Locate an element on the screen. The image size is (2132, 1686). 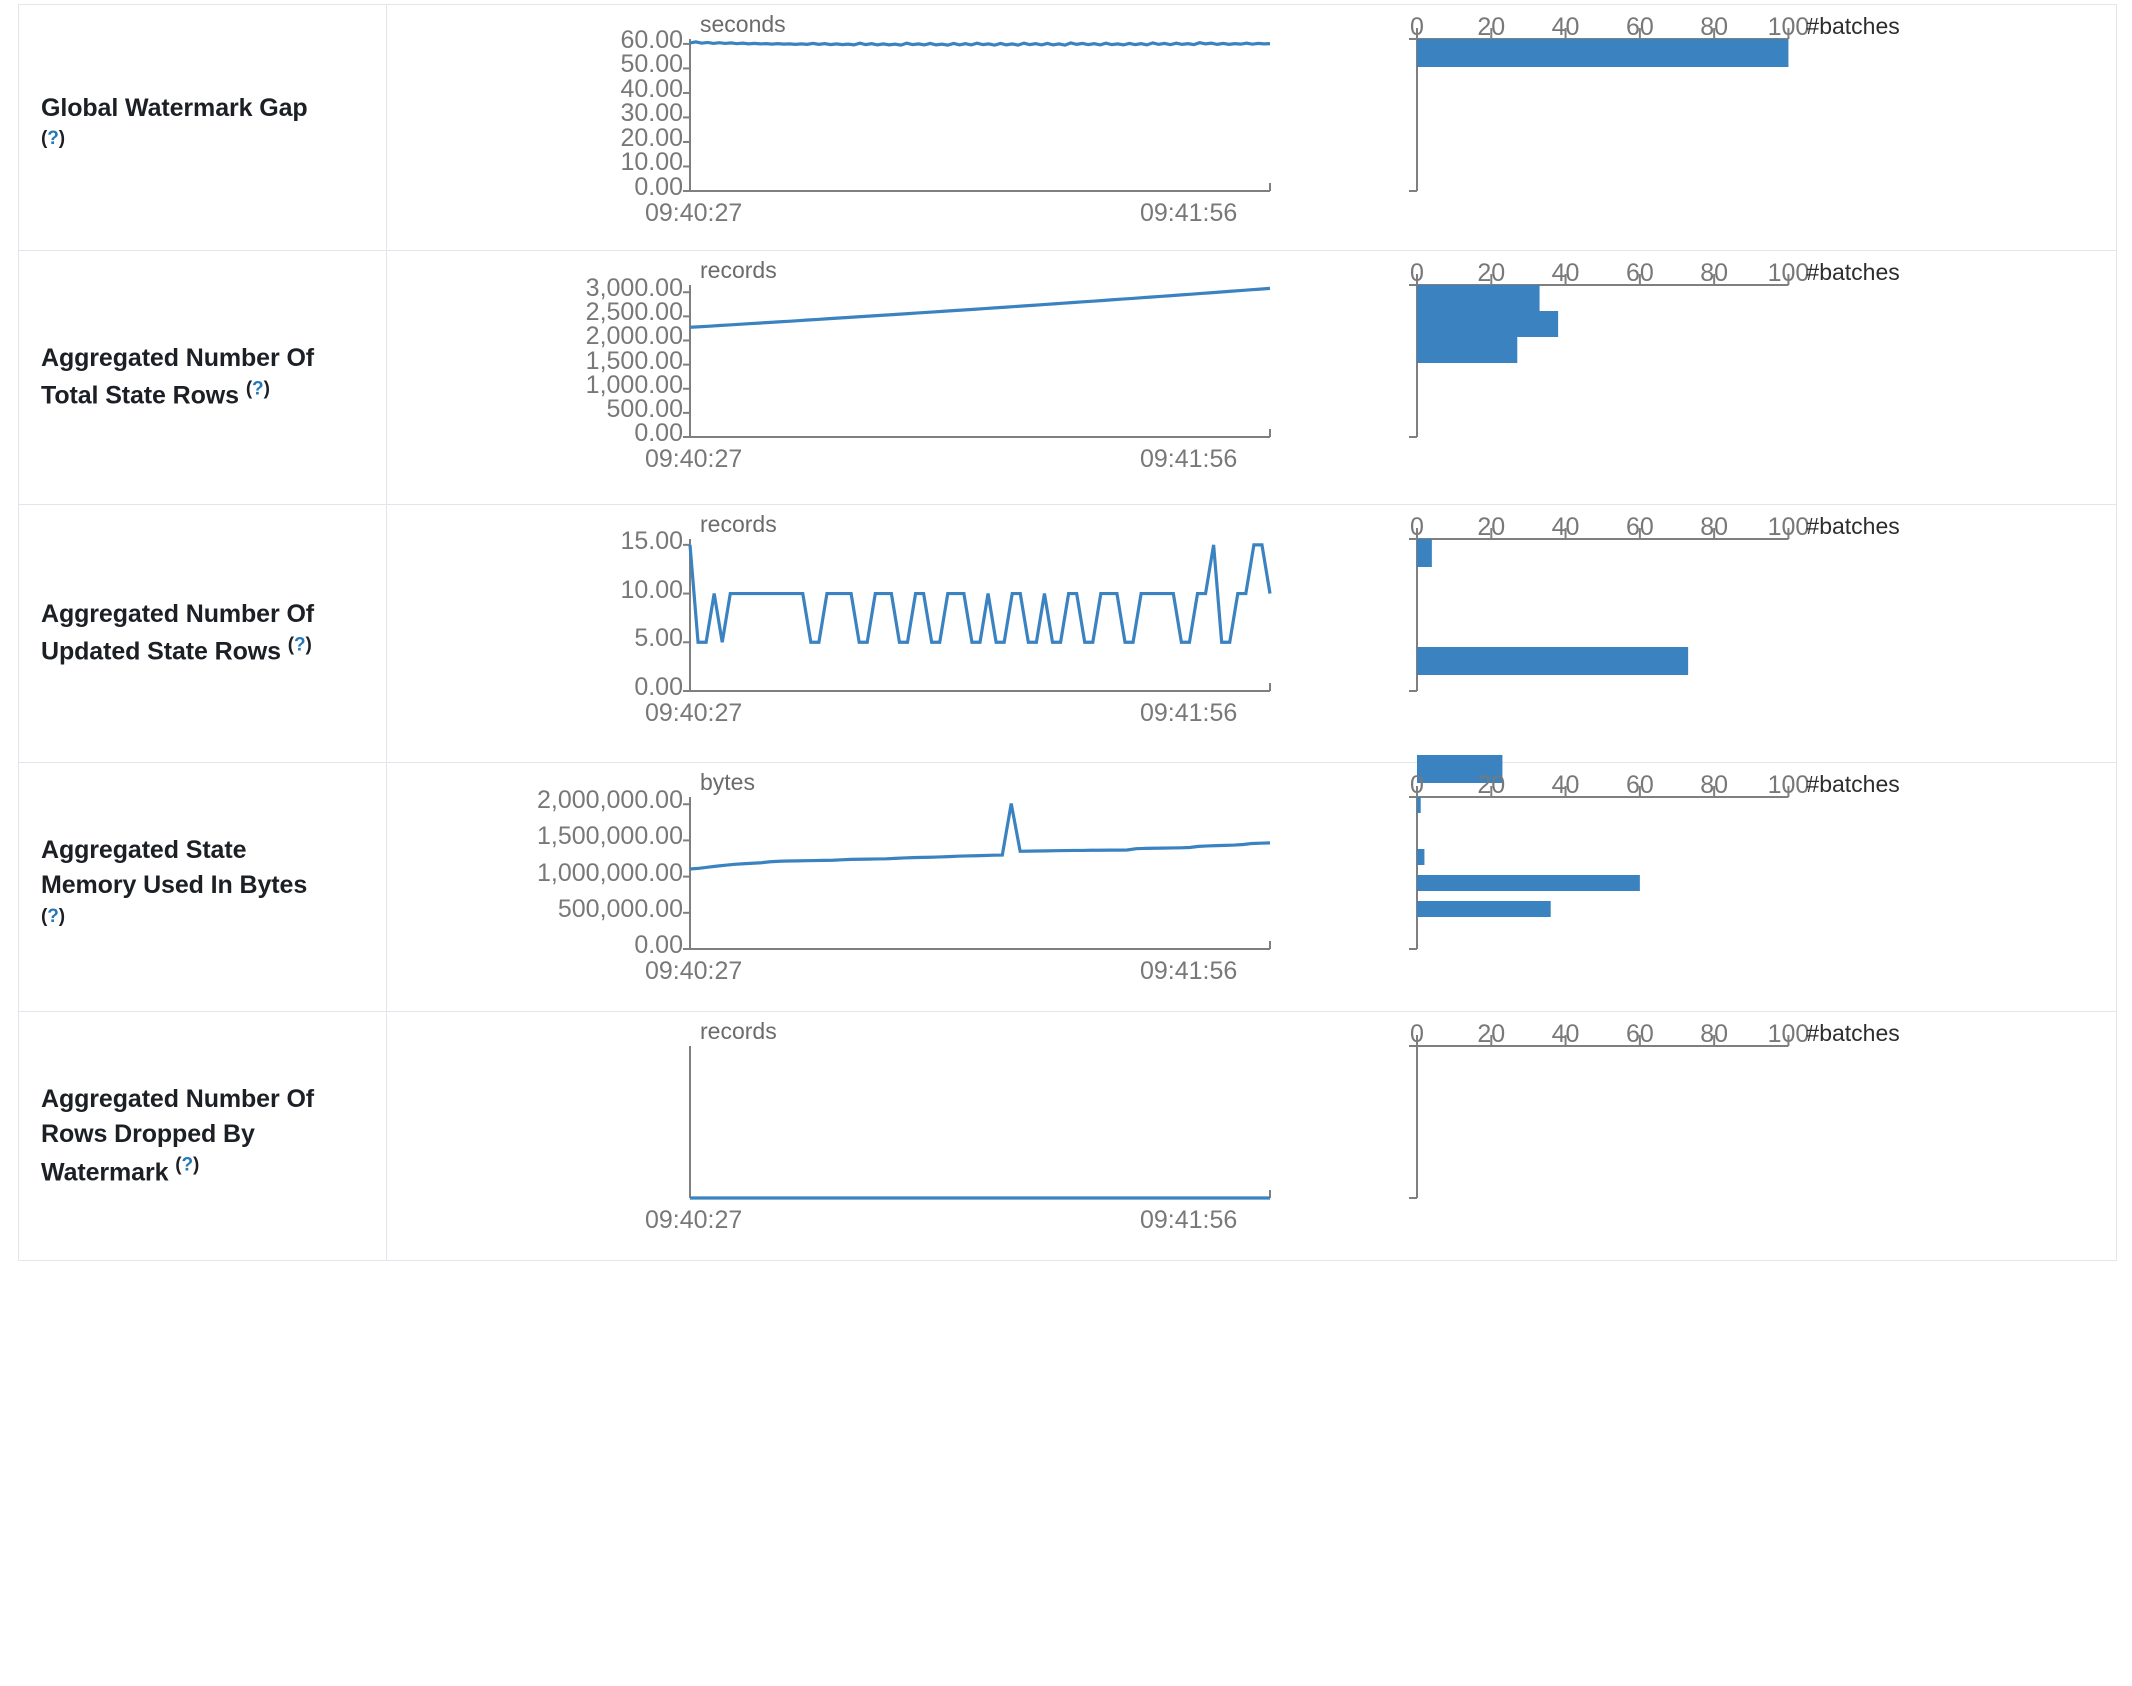
timeline-y-tick: 1,000.00 is located at coordinates (634, 384).